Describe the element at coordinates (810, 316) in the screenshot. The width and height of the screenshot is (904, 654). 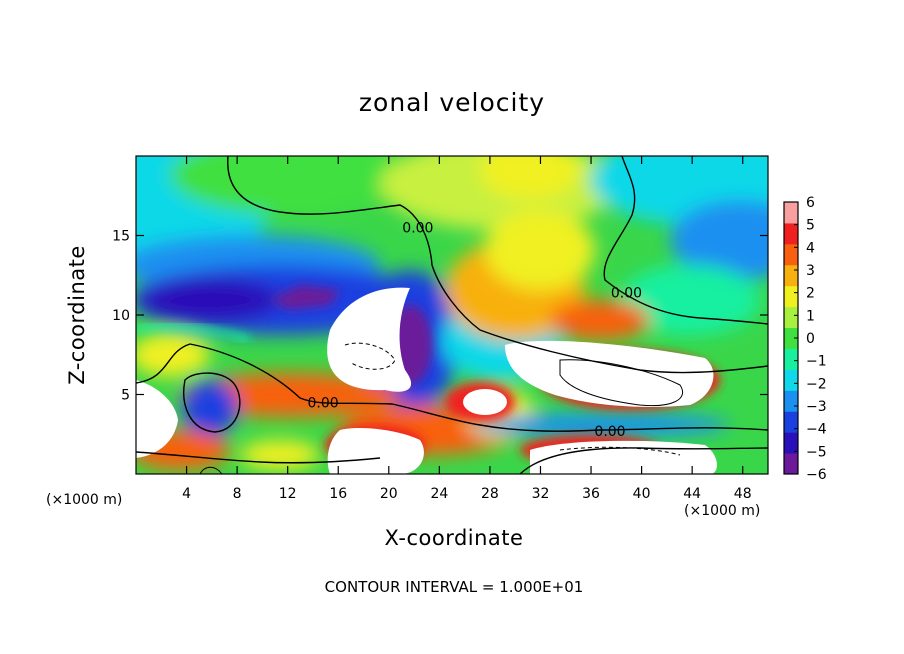
I see `colorbar-label: 1` at that location.